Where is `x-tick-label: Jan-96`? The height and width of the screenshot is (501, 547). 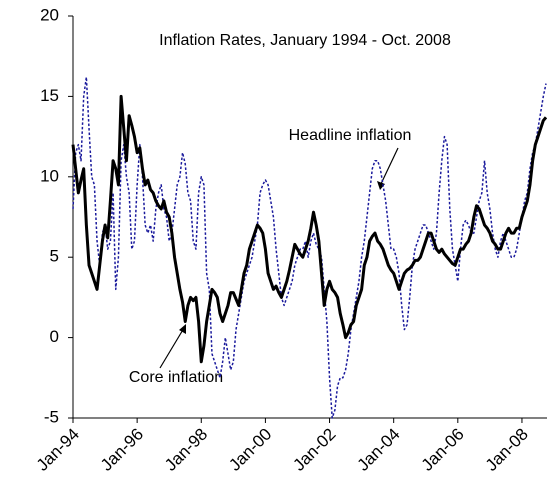
x-tick-label: Jan-96 is located at coordinates (122, 450).